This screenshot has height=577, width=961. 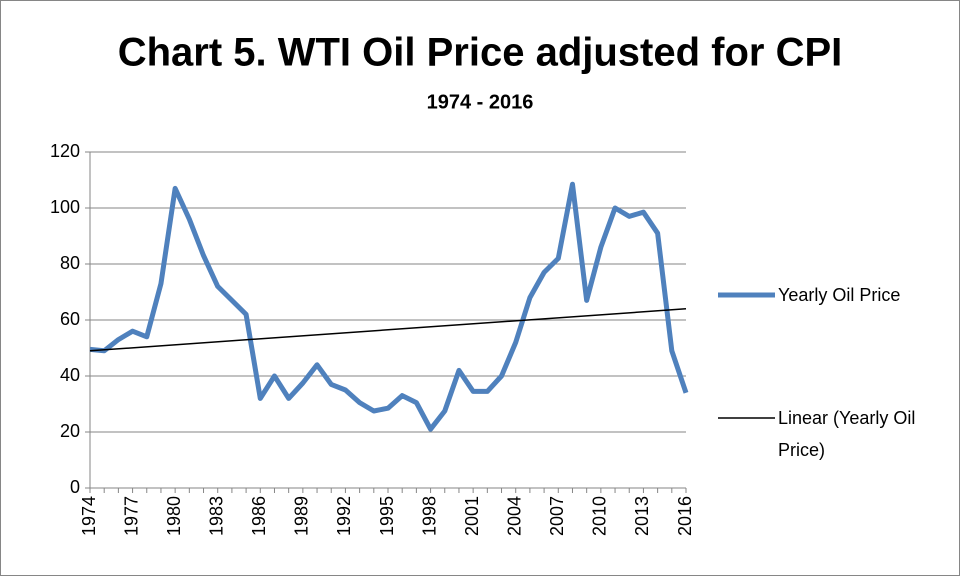 What do you see at coordinates (847, 434) in the screenshot?
I see `legend-label: Linear (Yearly Oil Price)` at bounding box center [847, 434].